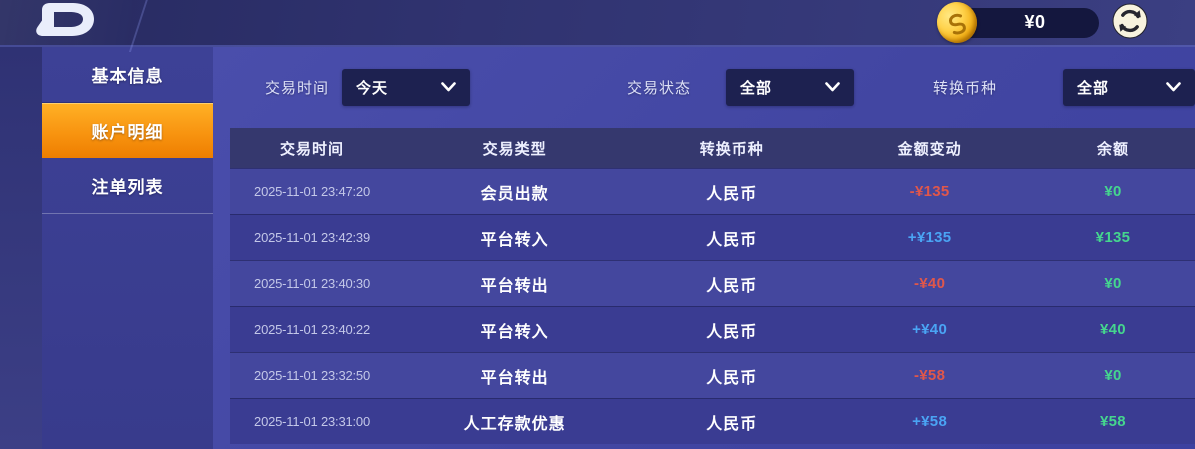 The height and width of the screenshot is (449, 1195). I want to click on col-header-currency: 转换币种, so click(731, 149).